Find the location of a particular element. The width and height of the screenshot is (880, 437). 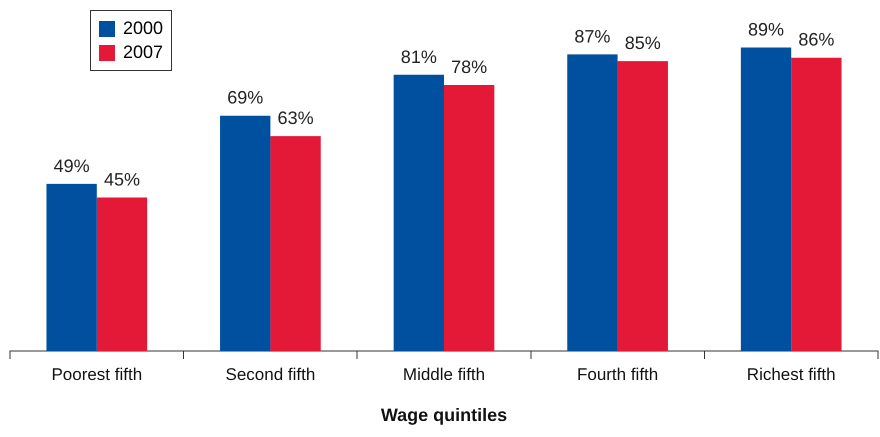

x-axis-title: Wage quintiles is located at coordinates (444, 415).